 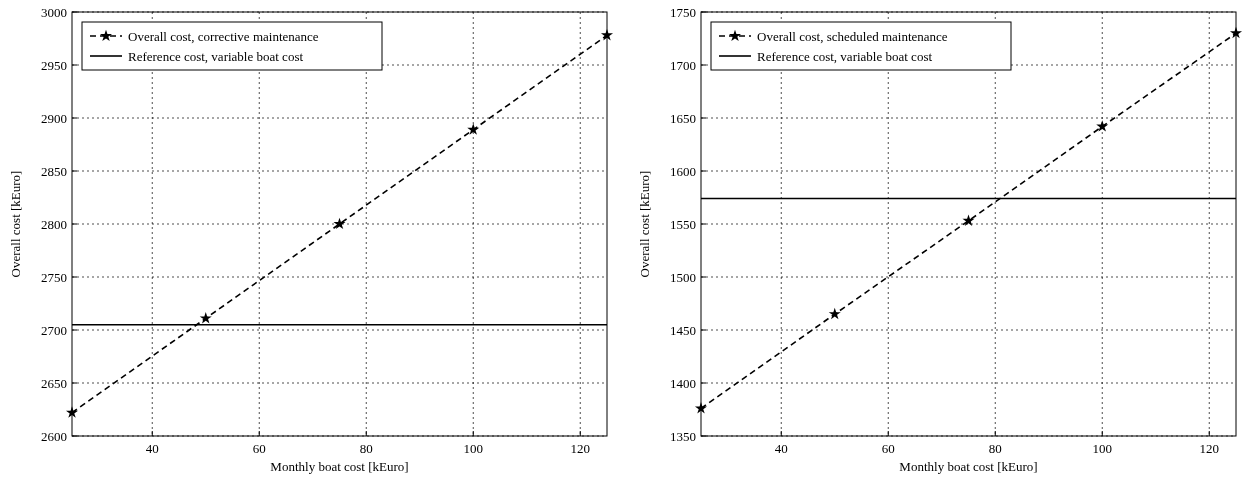 I want to click on y-tick-label: 1650, so click(x=683, y=118).